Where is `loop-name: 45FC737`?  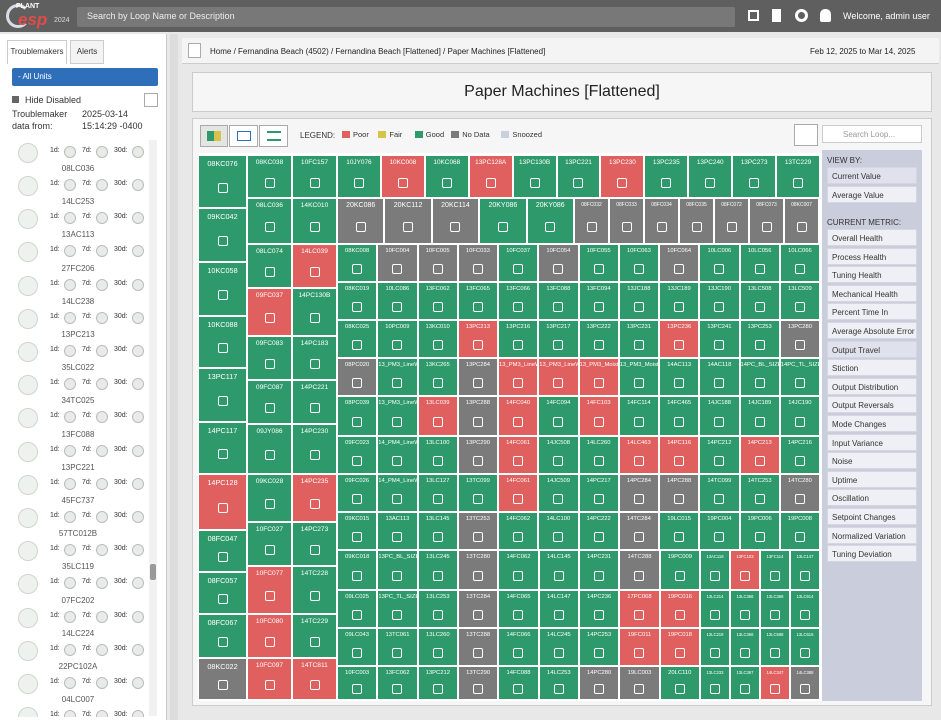 loop-name: 45FC737 is located at coordinates (78, 500).